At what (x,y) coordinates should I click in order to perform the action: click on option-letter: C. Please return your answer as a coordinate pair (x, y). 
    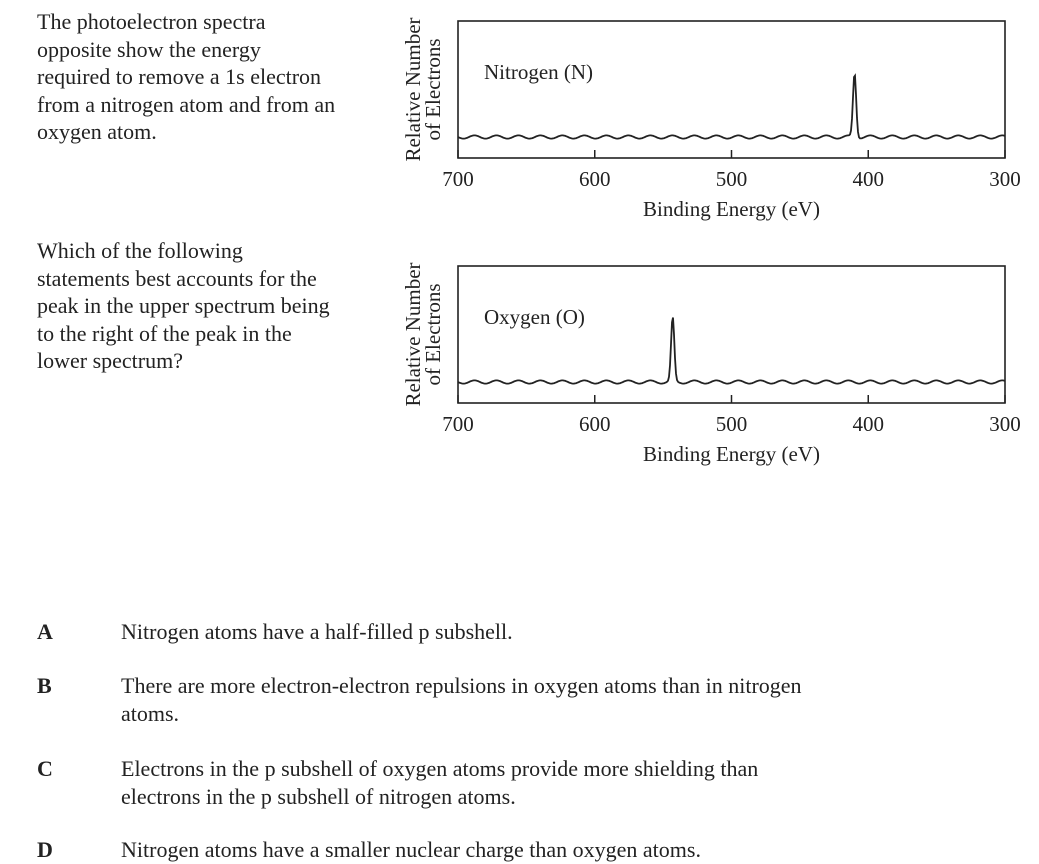
    Looking at the image, I should click on (45, 768).